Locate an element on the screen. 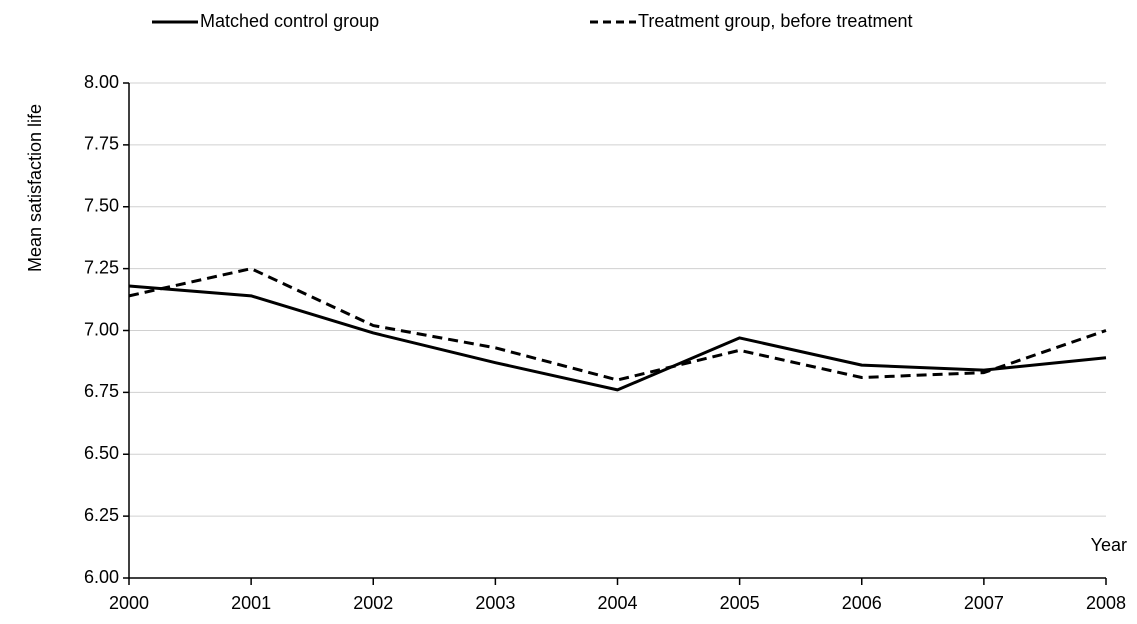 Image resolution: width=1137 pixels, height=624 pixels. y-tick-label: 6.50 is located at coordinates (101, 453).